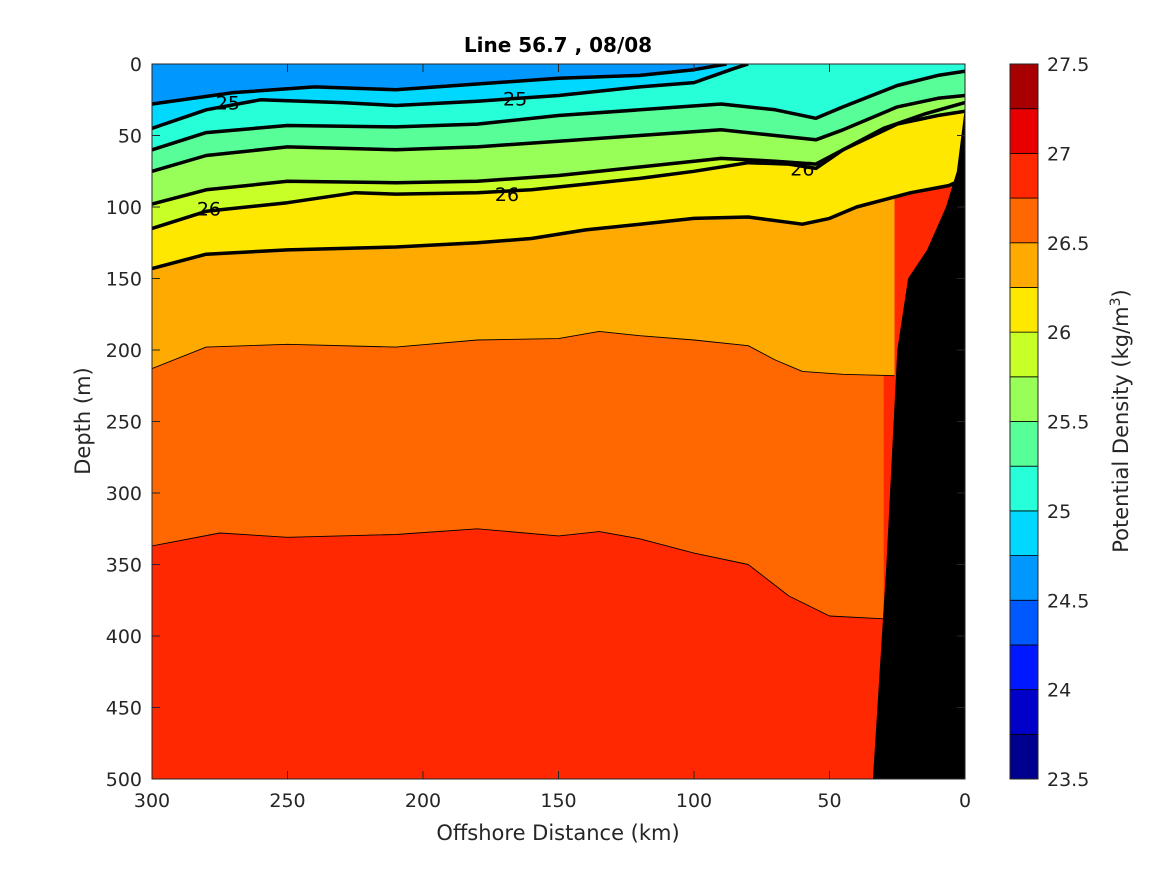  I want to click on colorbar-tick-label: 23.5, so click(1068, 780).